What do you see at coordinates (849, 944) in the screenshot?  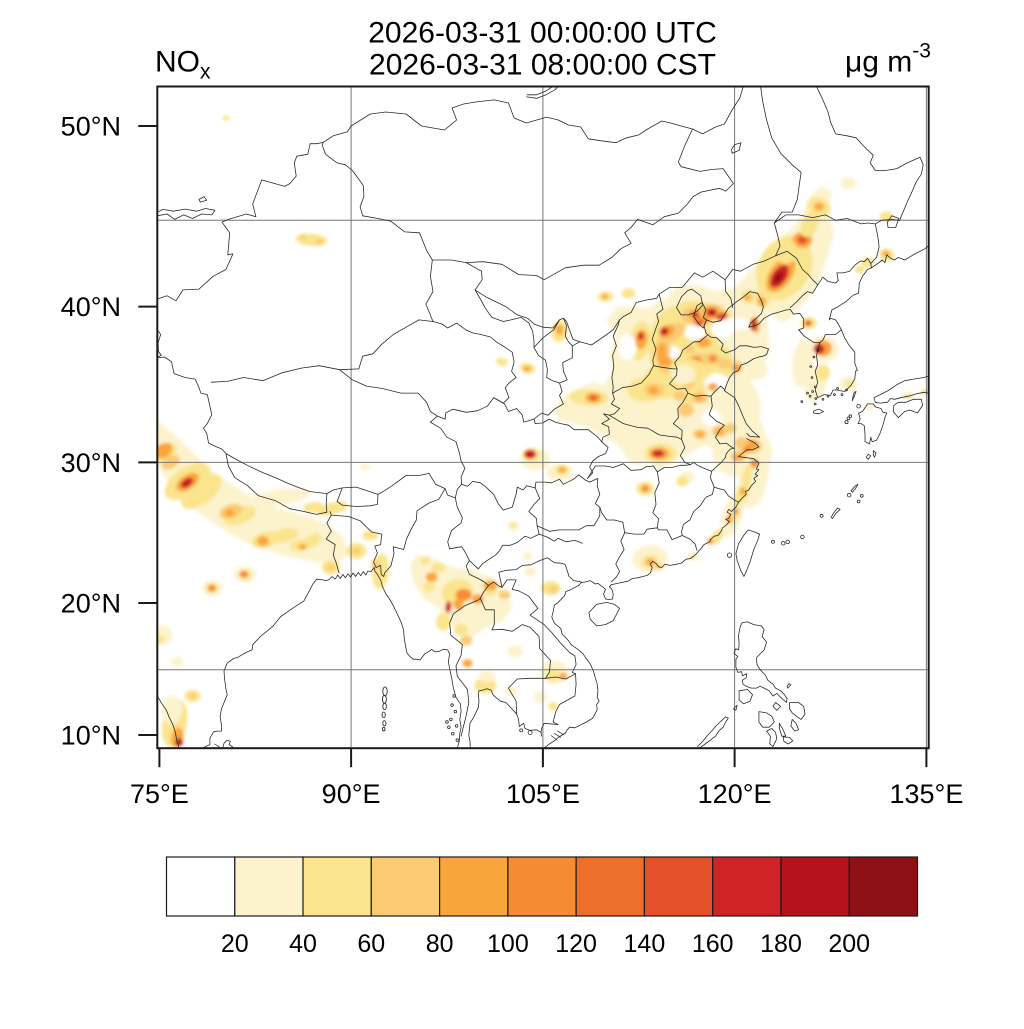 I see `svg-text: 200` at bounding box center [849, 944].